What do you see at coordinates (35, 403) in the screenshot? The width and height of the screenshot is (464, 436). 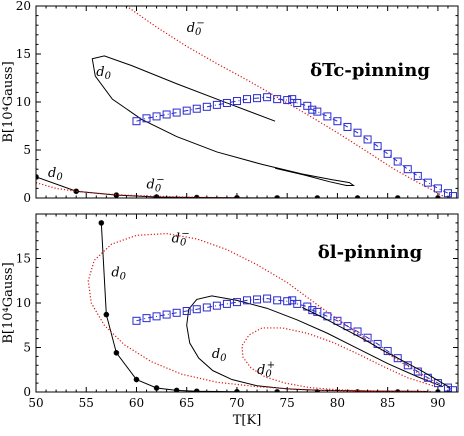 I see `x-tick-label-0: 50` at bounding box center [35, 403].